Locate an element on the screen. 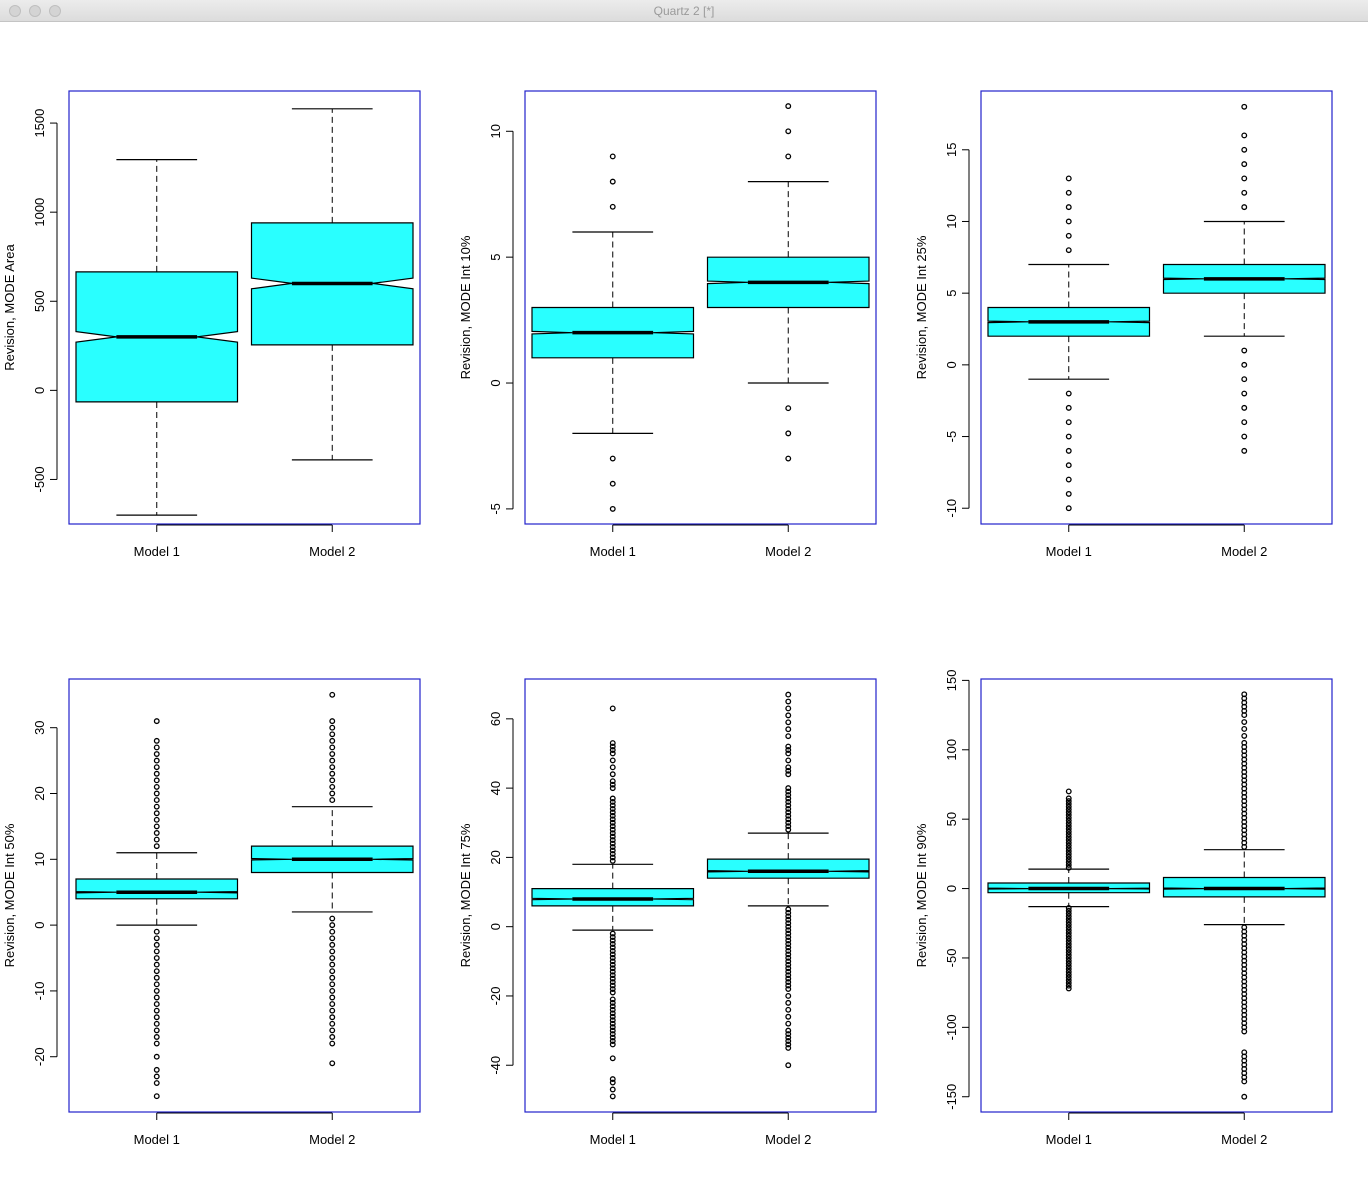  y-tick-label: 100 is located at coordinates (951, 750).